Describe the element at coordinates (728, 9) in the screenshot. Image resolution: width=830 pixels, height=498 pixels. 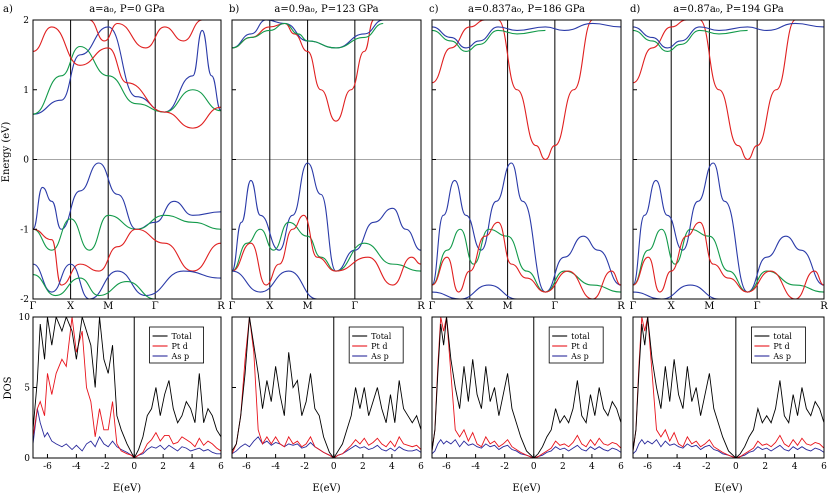
I see `panel-title: a=0.87a₀, P=194 GPa` at that location.